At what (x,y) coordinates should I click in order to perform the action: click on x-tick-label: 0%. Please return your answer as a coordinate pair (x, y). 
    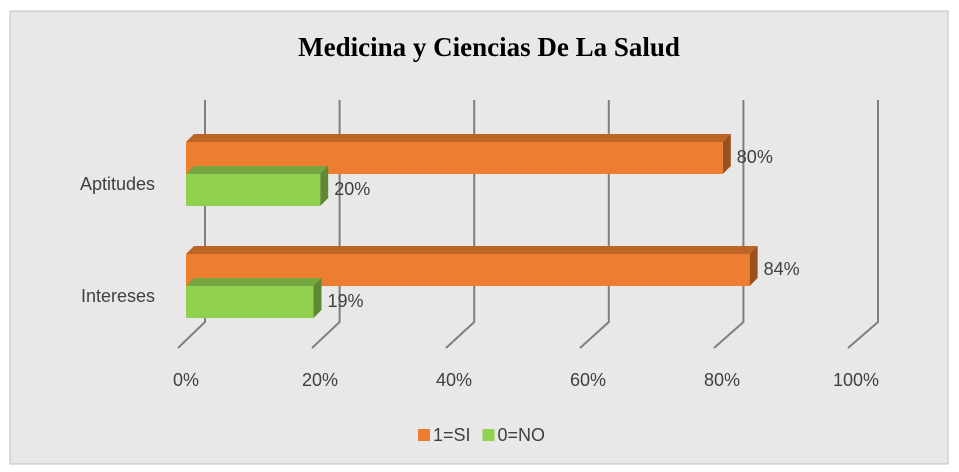
    Looking at the image, I should click on (186, 380).